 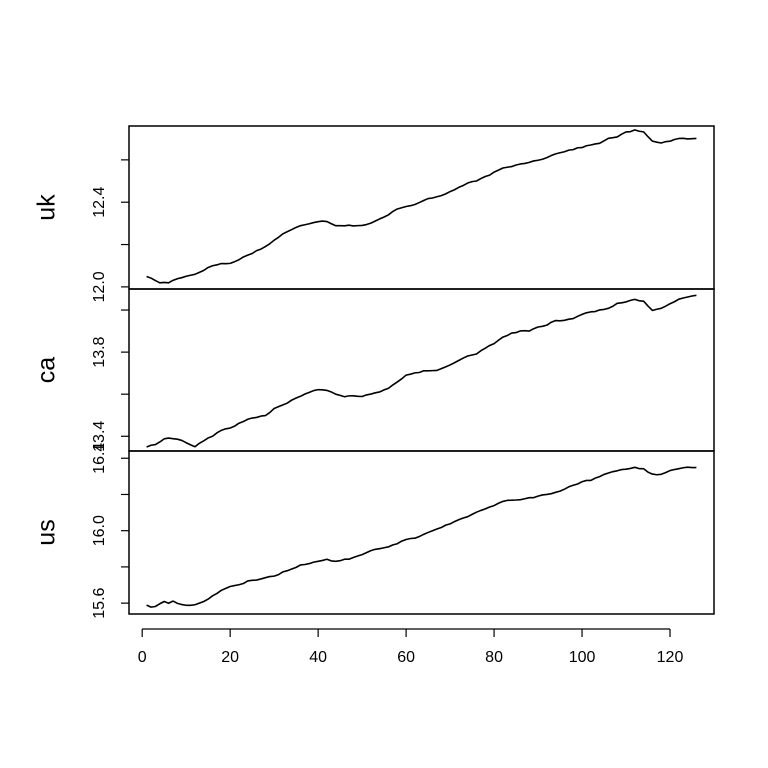 What do you see at coordinates (670, 657) in the screenshot?
I see `x-tick-label: 120` at bounding box center [670, 657].